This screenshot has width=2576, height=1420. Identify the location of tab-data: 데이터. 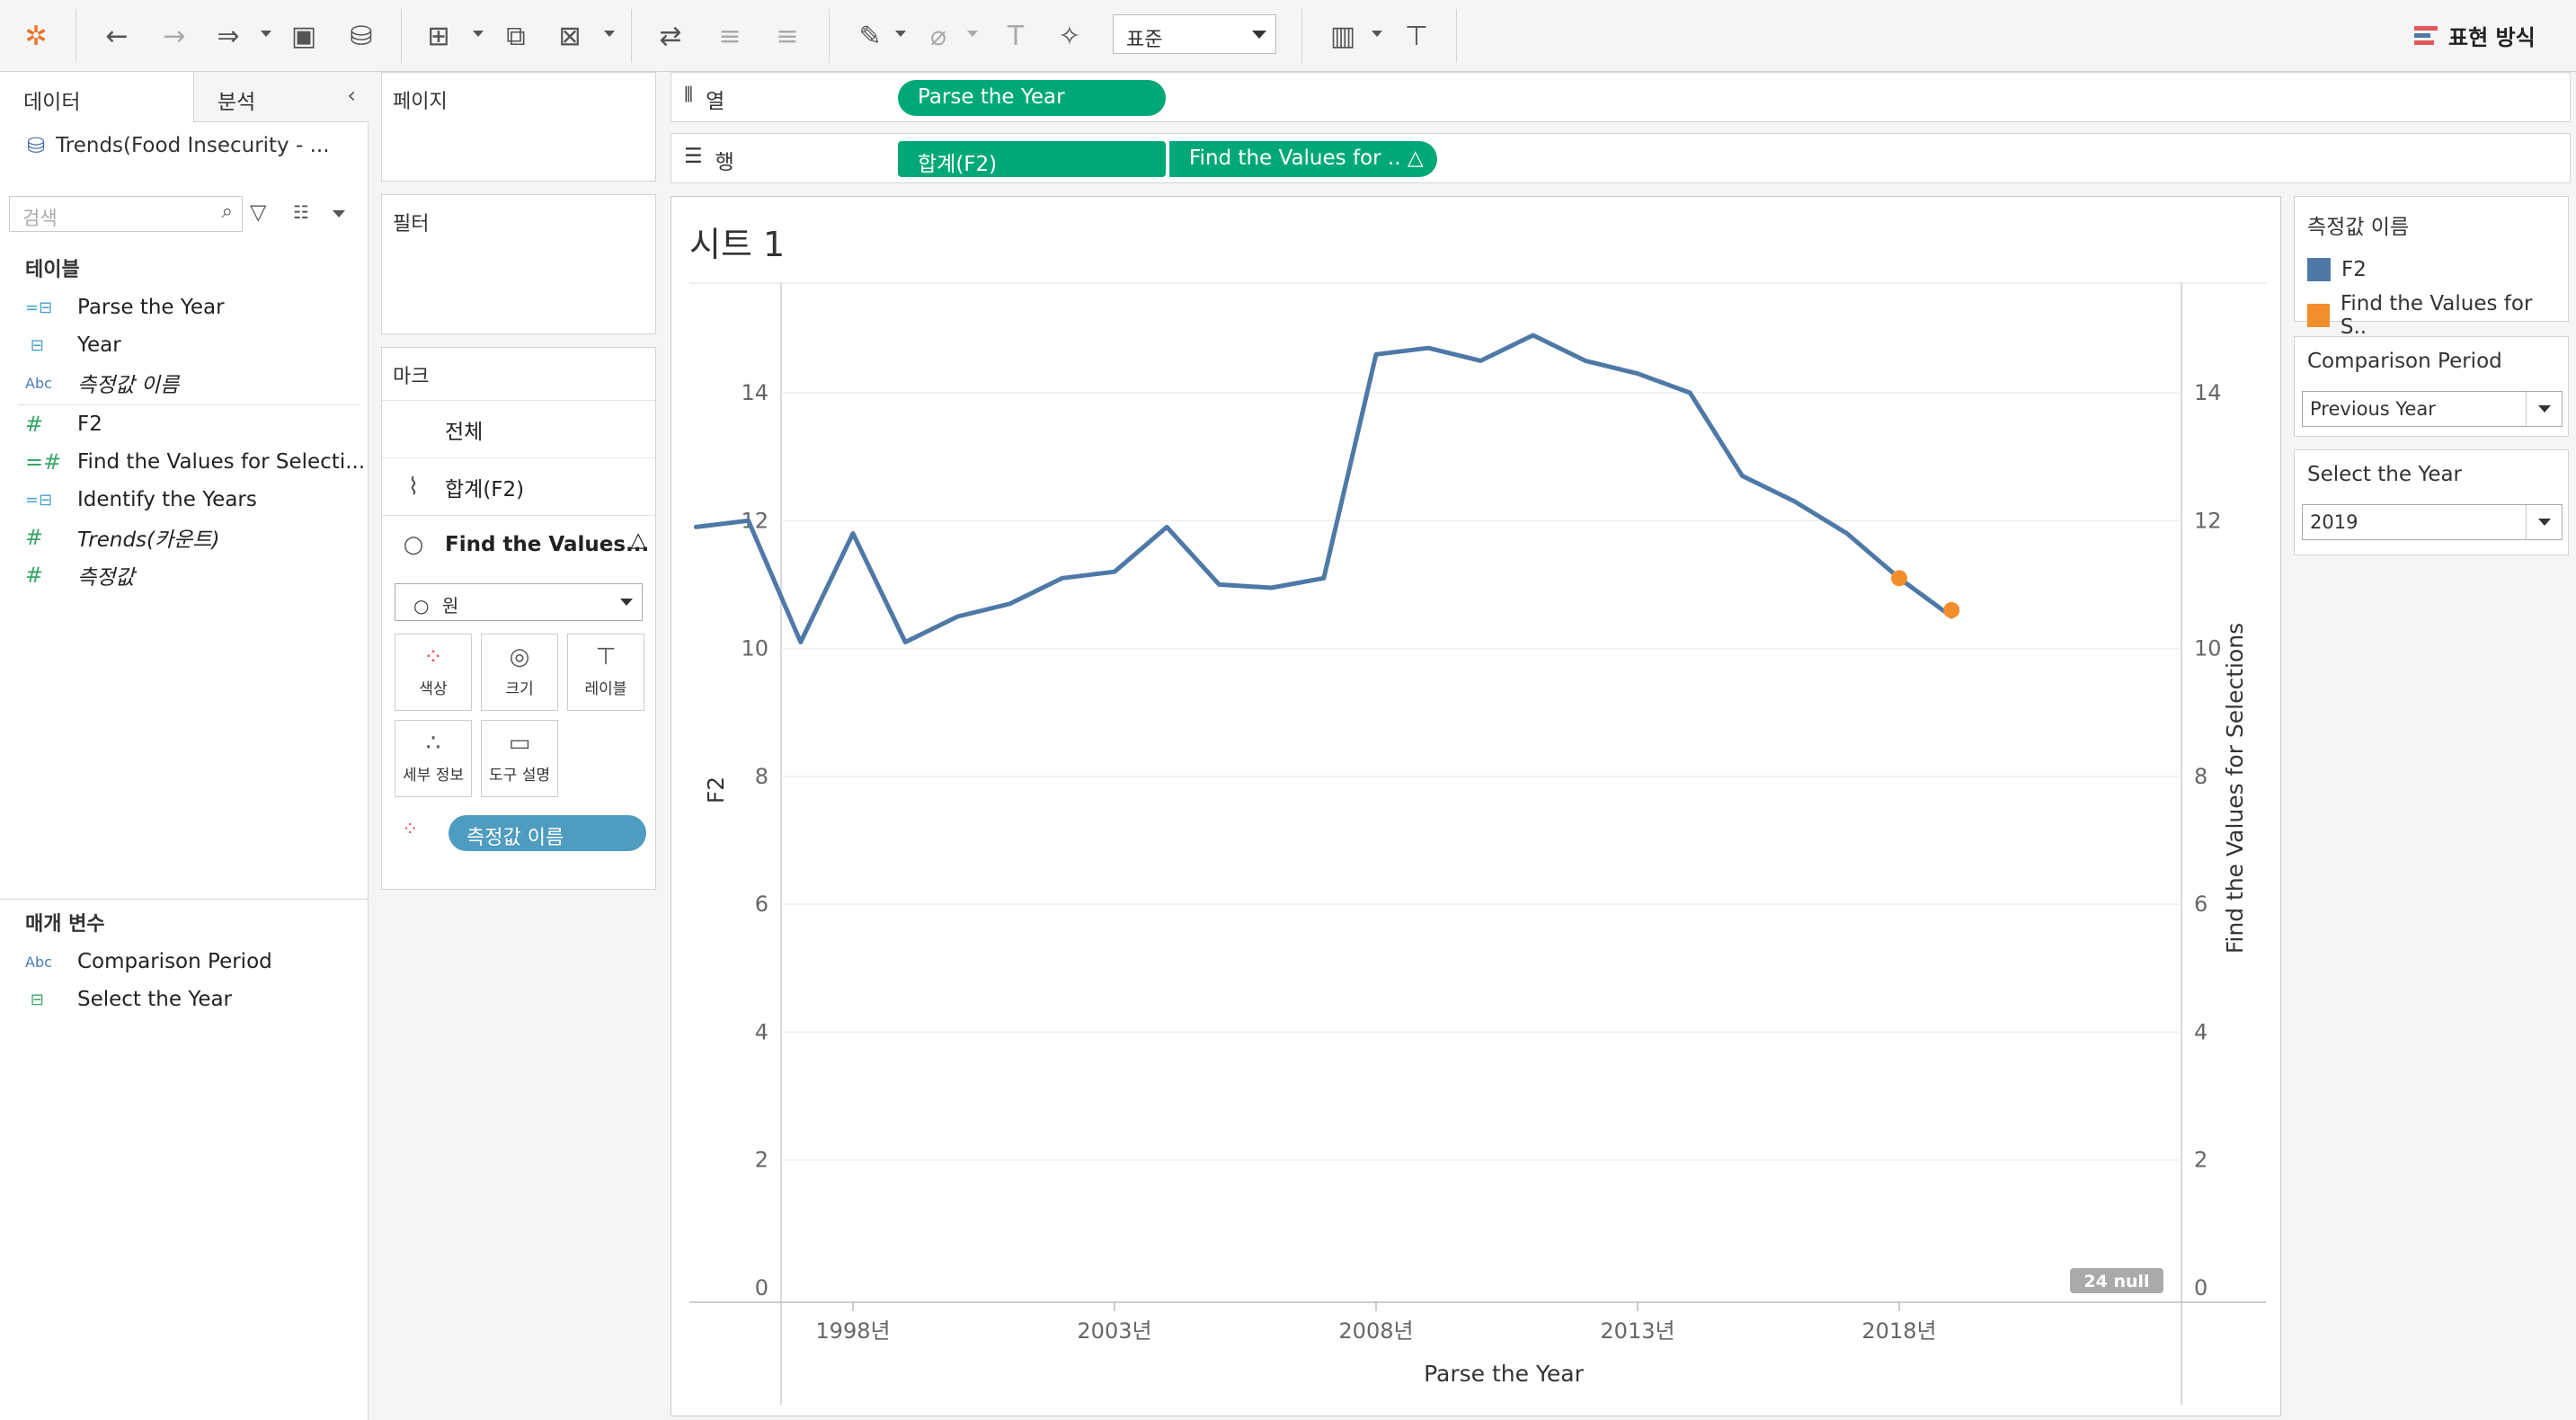
(97, 97).